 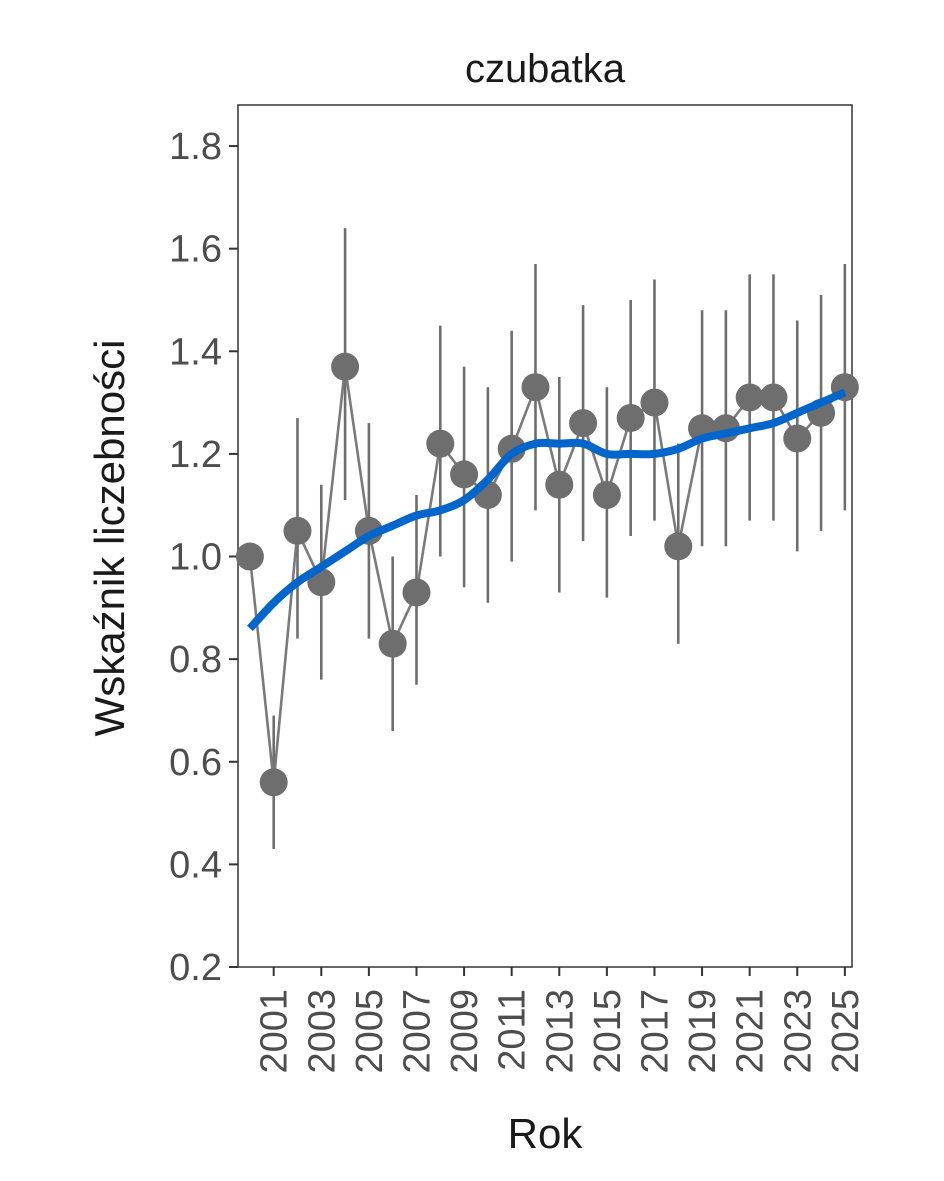 What do you see at coordinates (546, 510) in the screenshot?
I see `trend-line` at bounding box center [546, 510].